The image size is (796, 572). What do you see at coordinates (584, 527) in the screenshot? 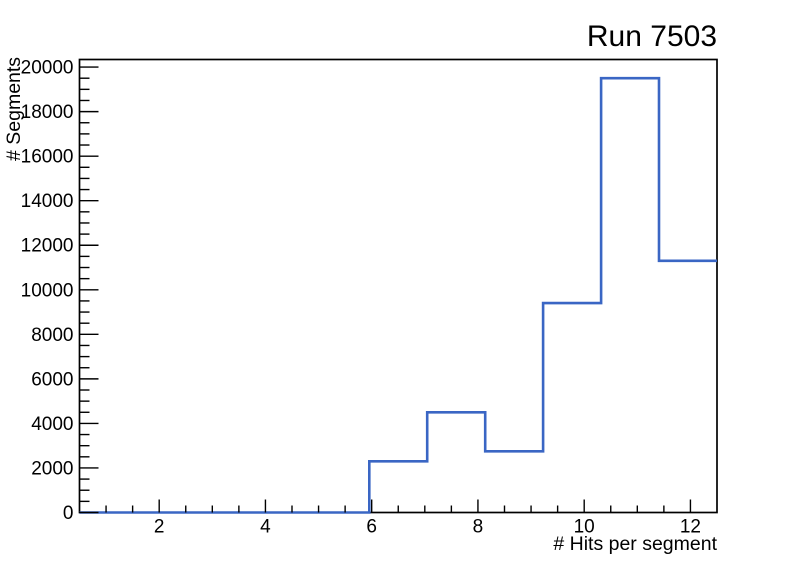
I see `x-tick-label: 10` at bounding box center [584, 527].